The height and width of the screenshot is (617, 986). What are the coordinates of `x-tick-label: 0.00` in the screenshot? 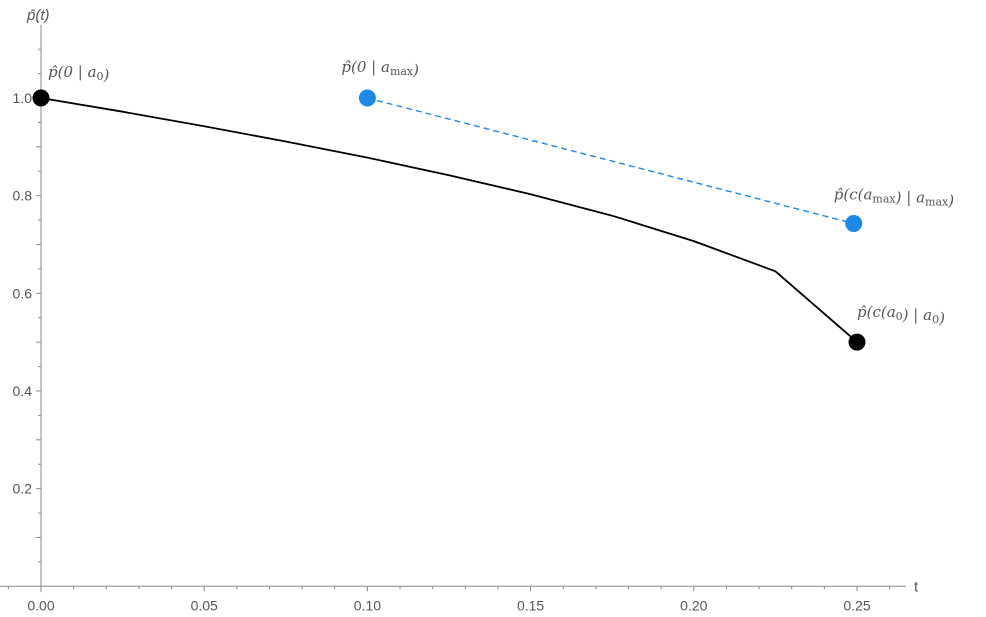 It's located at (40, 605).